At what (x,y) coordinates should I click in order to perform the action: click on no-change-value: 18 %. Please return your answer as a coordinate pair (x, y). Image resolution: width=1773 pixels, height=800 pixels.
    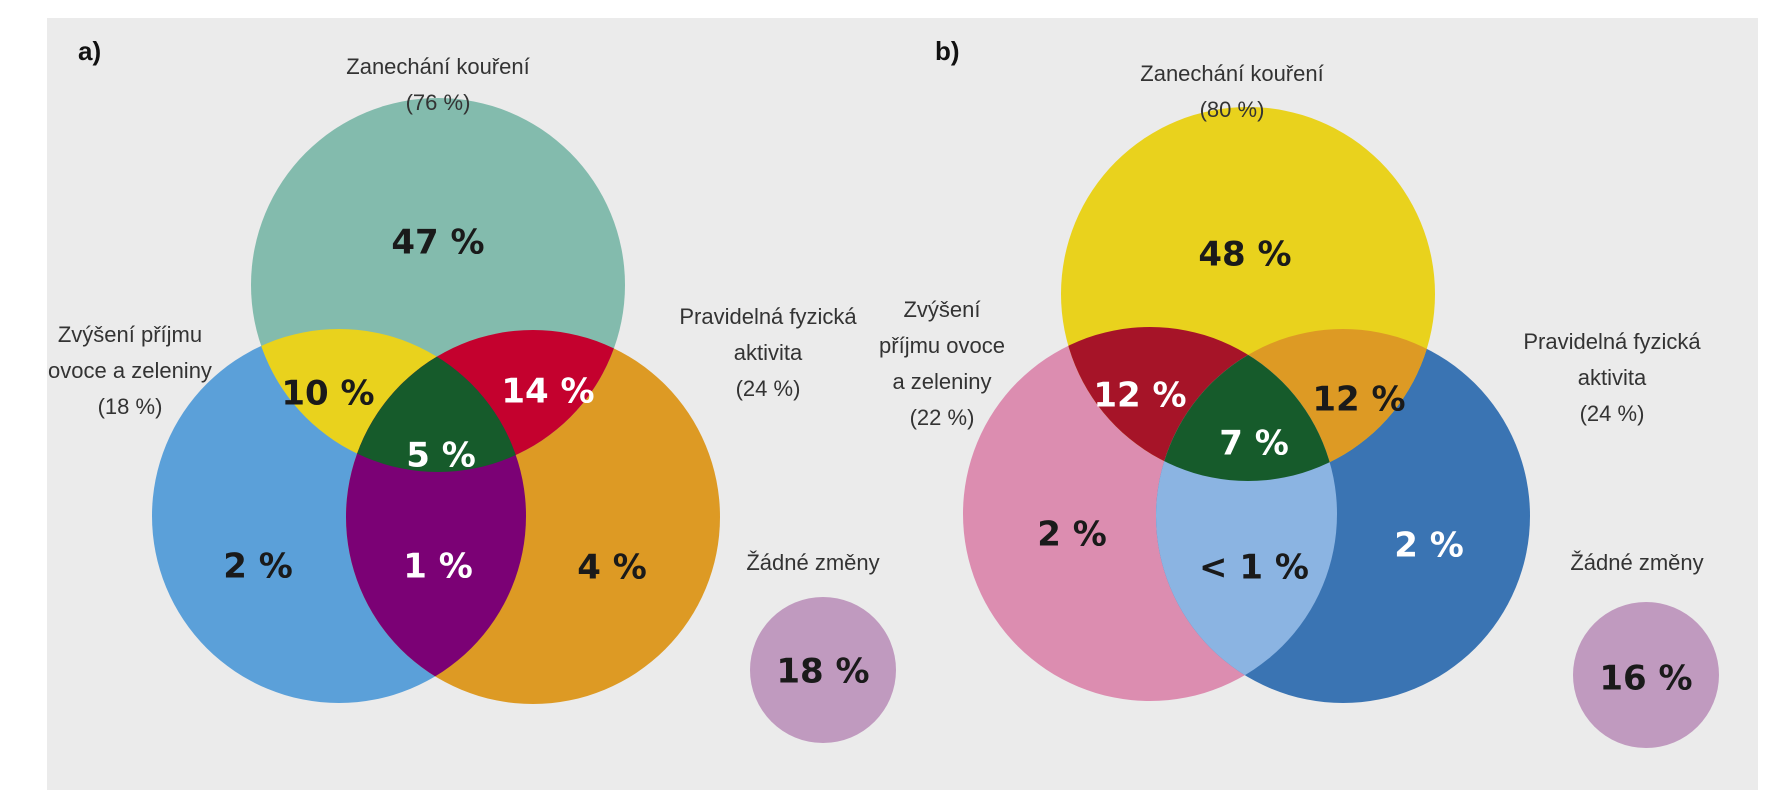
    Looking at the image, I should click on (822, 672).